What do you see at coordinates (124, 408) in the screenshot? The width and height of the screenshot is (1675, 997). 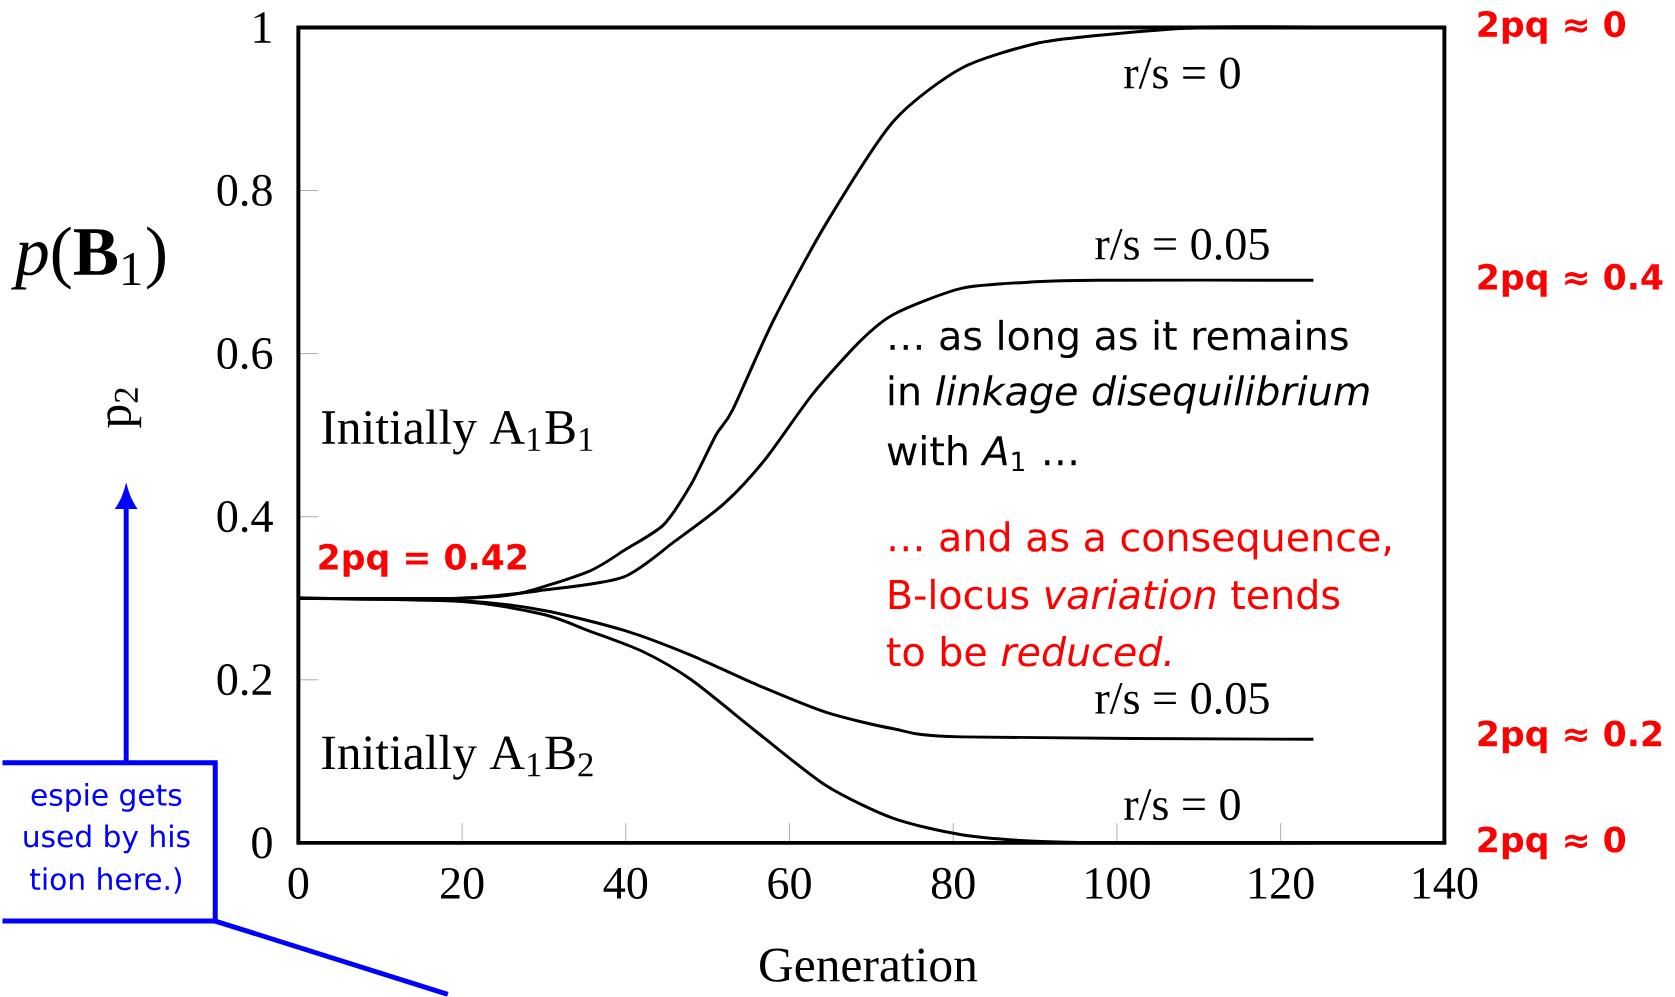 I see `y-axis-title: p$_{2}$` at bounding box center [124, 408].